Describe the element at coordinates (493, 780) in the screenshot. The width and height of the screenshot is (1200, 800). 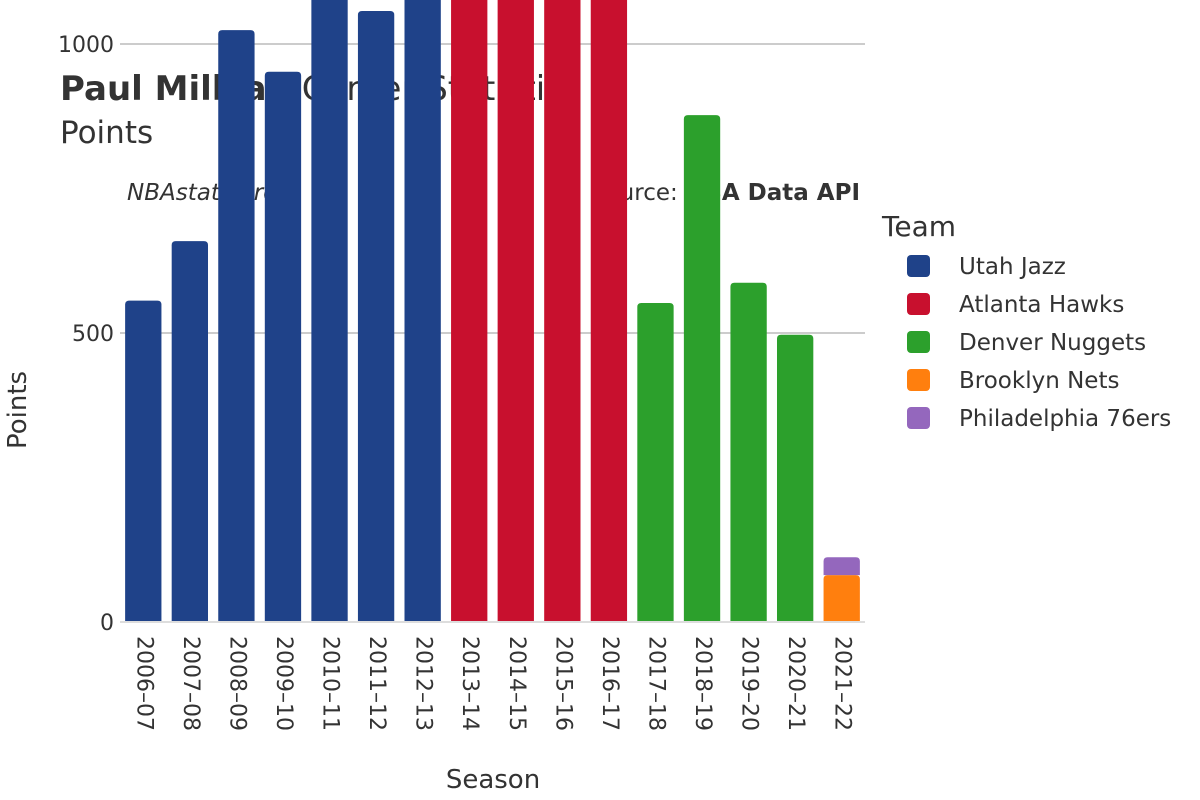
I see `x-axis-title: Season` at that location.